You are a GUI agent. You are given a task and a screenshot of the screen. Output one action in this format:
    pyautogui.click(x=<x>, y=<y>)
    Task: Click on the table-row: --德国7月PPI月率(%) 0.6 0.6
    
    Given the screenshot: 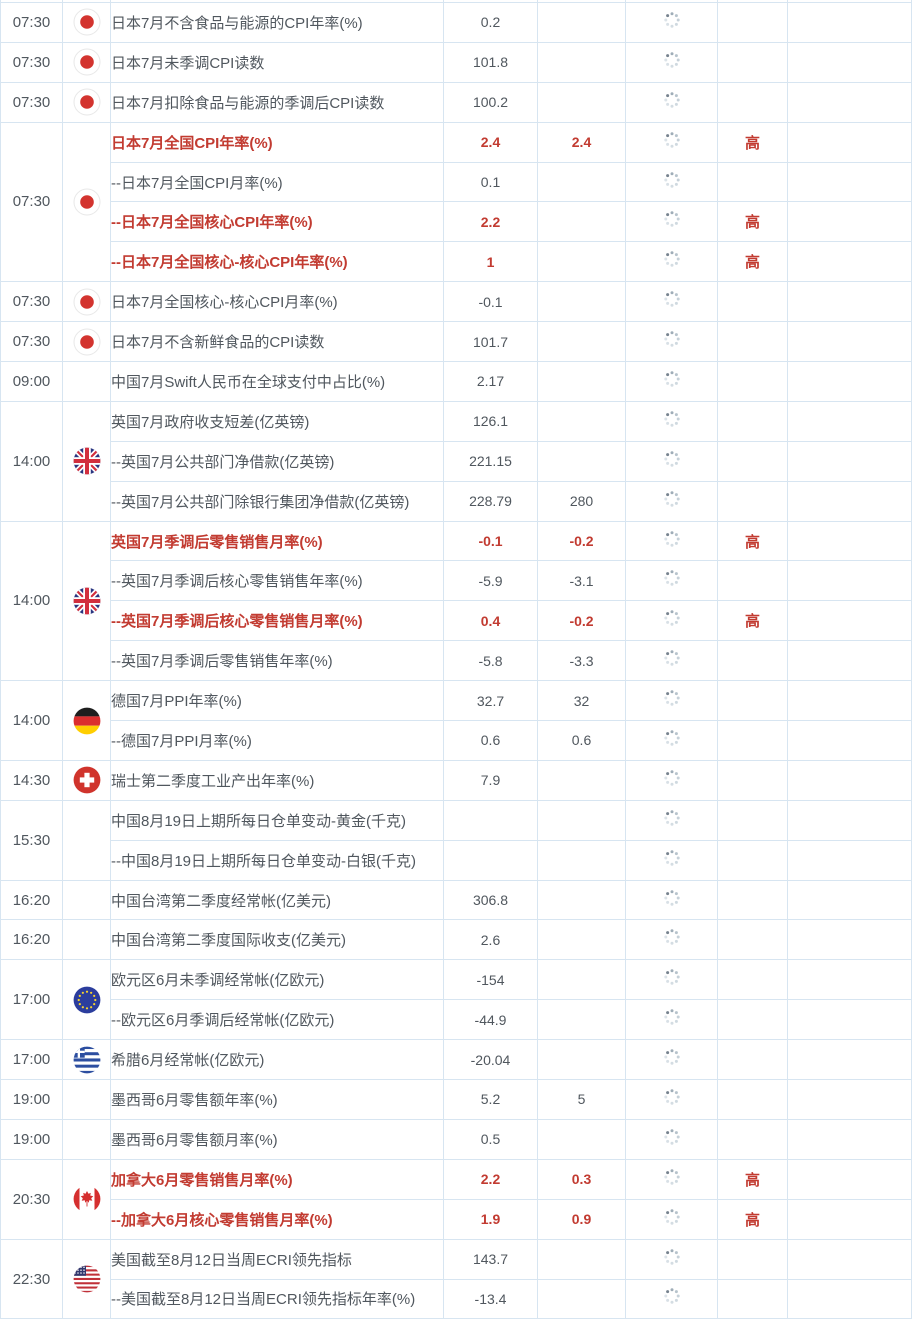 What is the action you would take?
    pyautogui.click(x=456, y=740)
    